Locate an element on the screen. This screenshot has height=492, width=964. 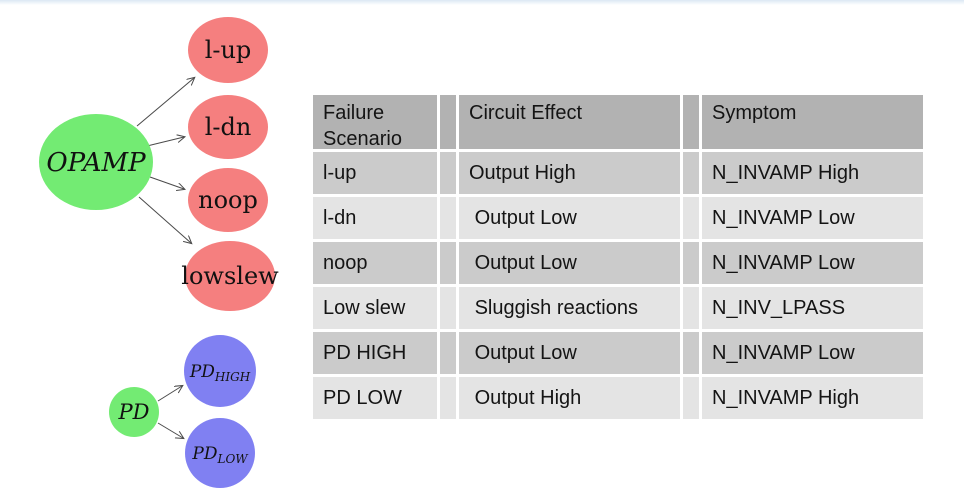
node-pd-high is located at coordinates (220, 371).